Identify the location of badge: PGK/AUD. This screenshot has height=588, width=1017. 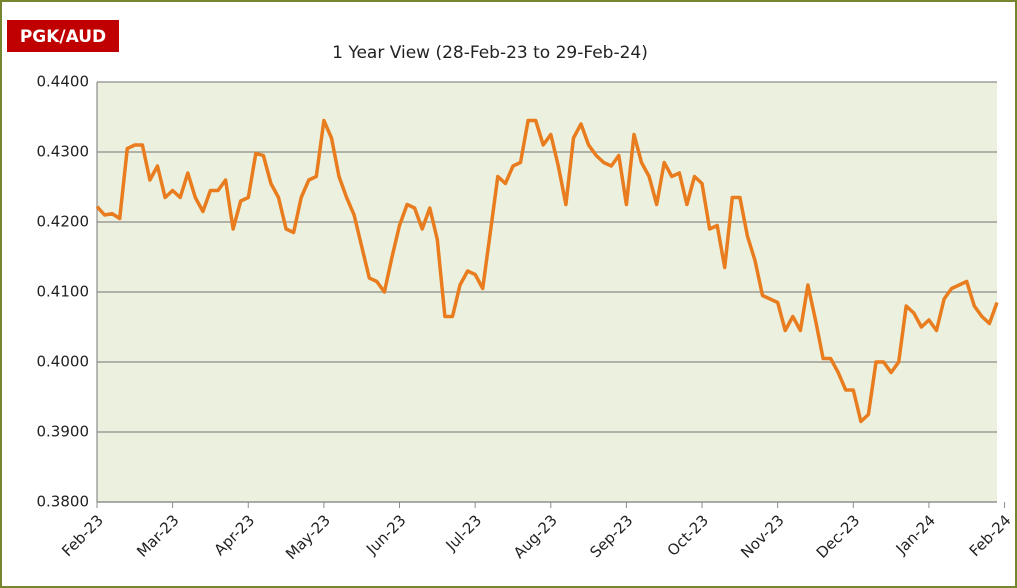
(63, 37).